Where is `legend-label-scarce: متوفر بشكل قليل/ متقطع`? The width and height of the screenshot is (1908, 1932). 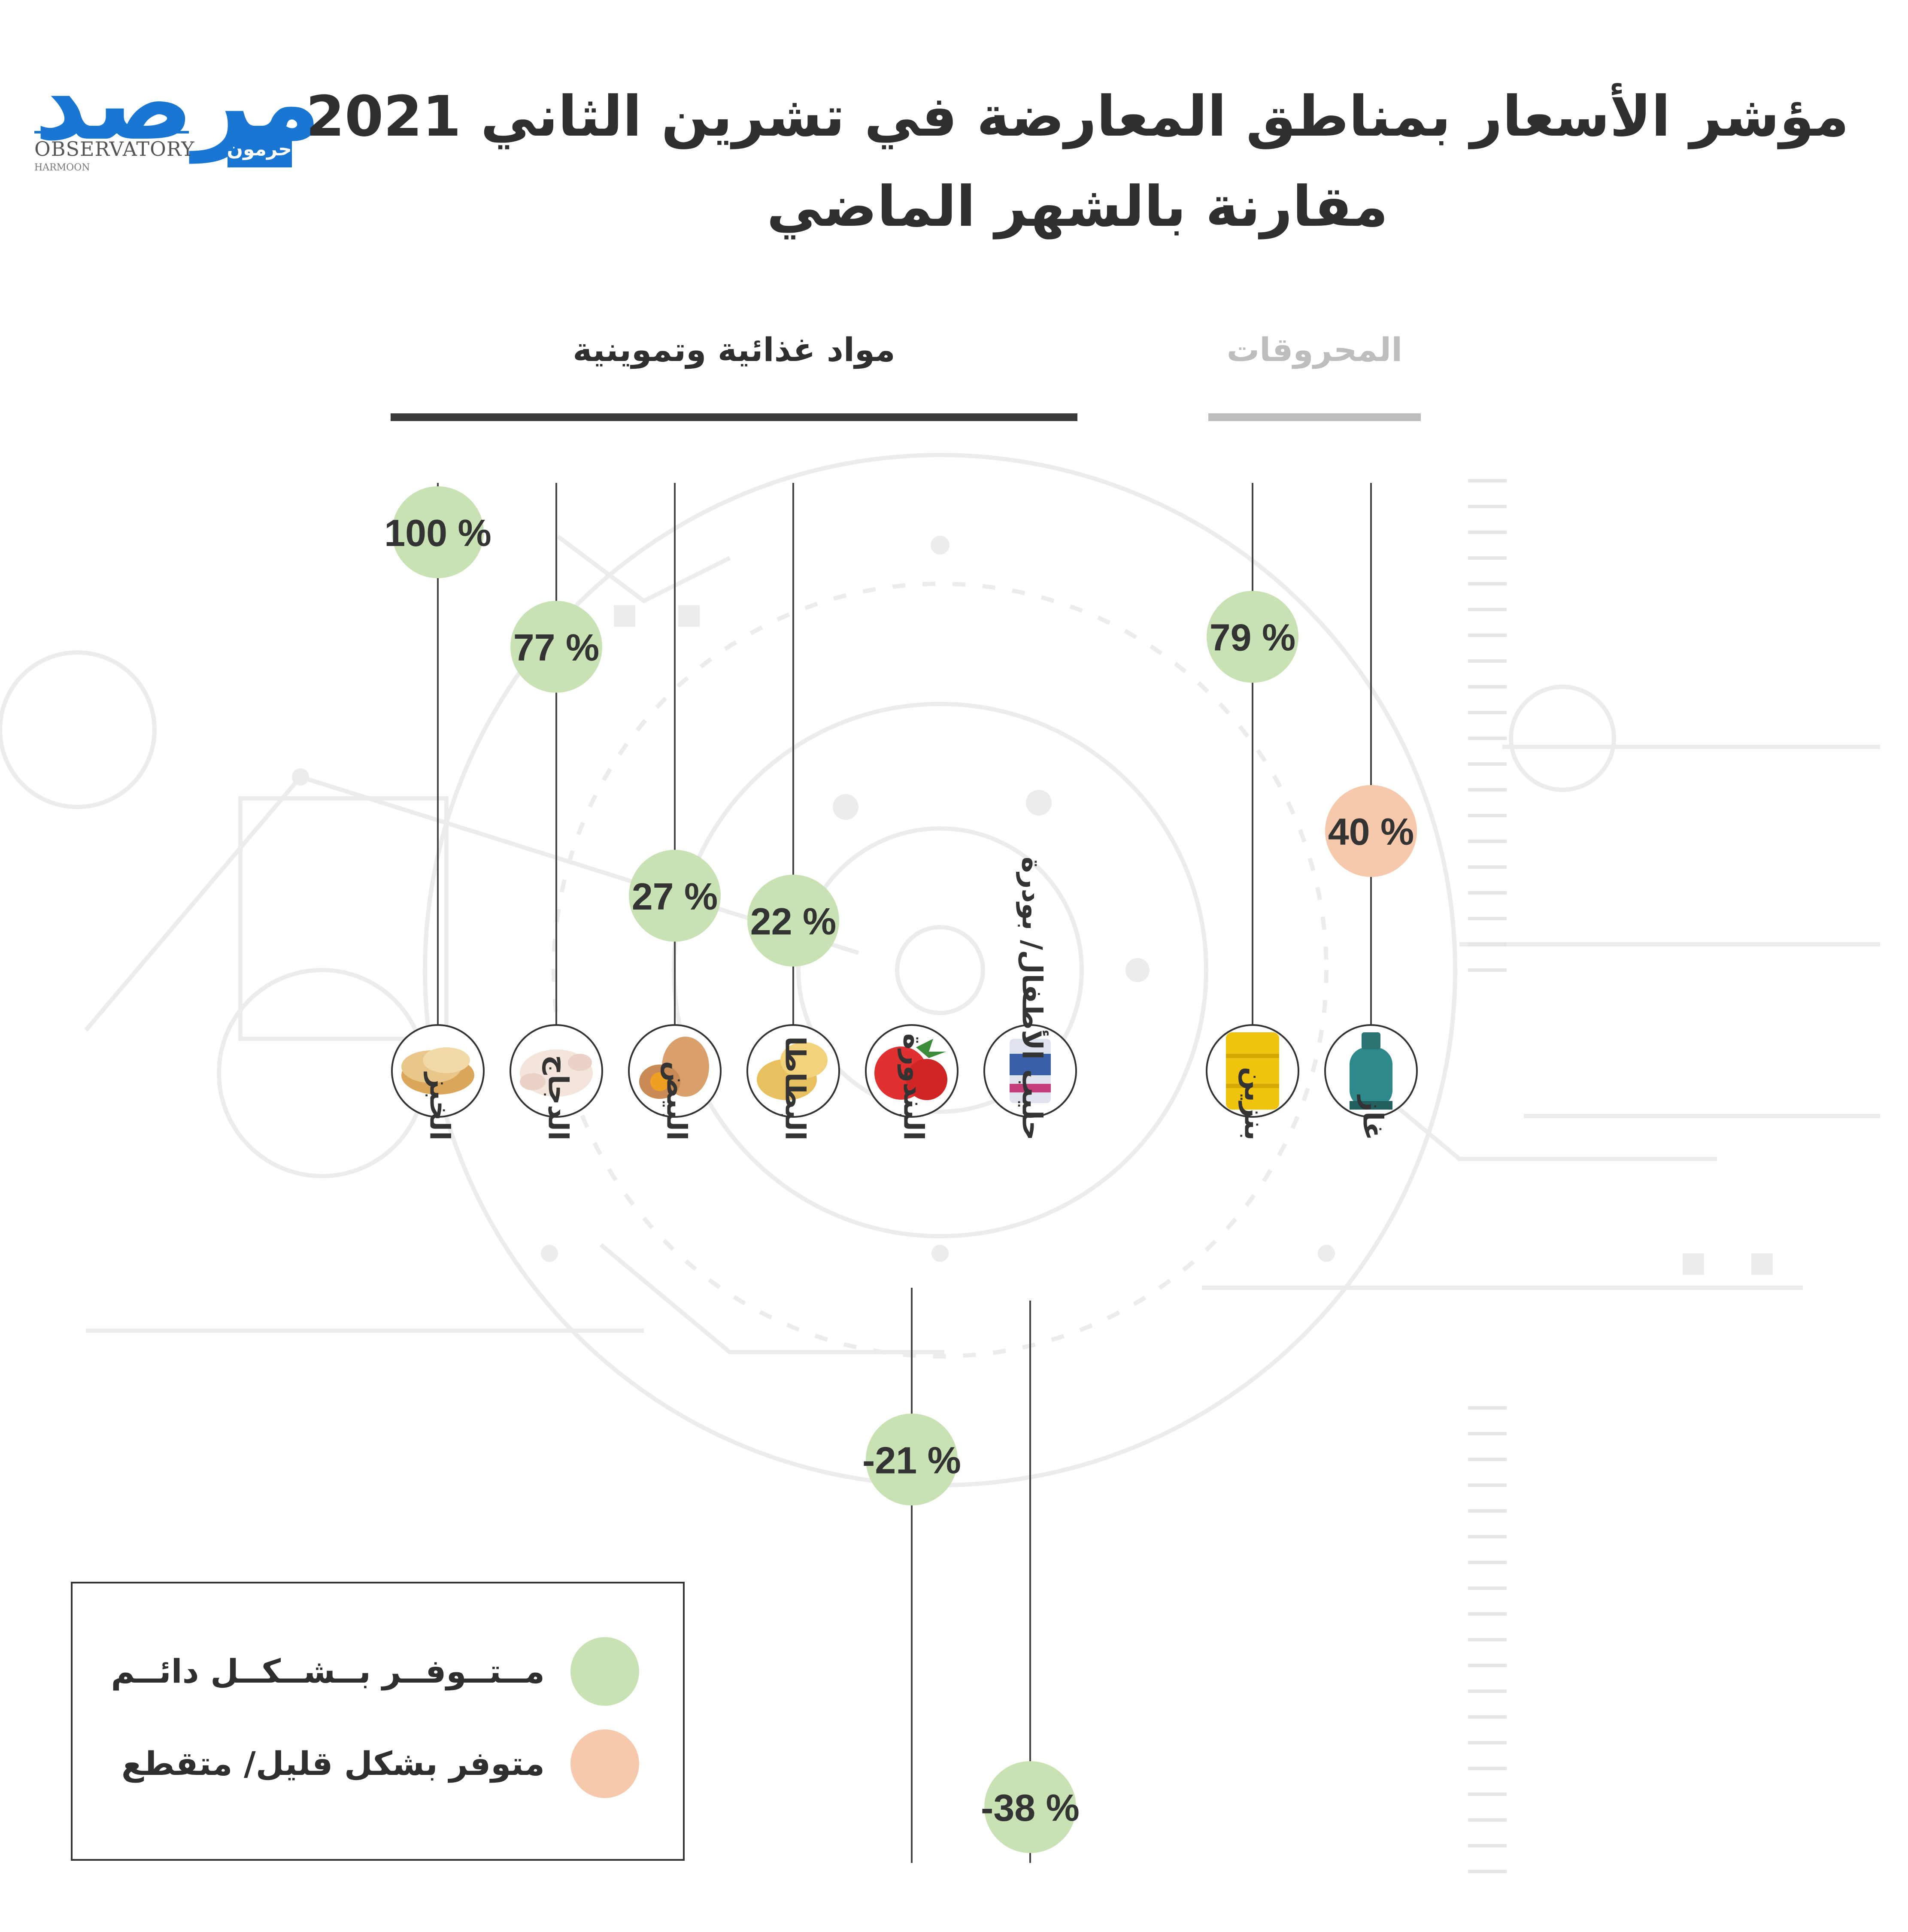
legend-label-scarce: متوفر بشكل قليل/ متقطع is located at coordinates (333, 1763).